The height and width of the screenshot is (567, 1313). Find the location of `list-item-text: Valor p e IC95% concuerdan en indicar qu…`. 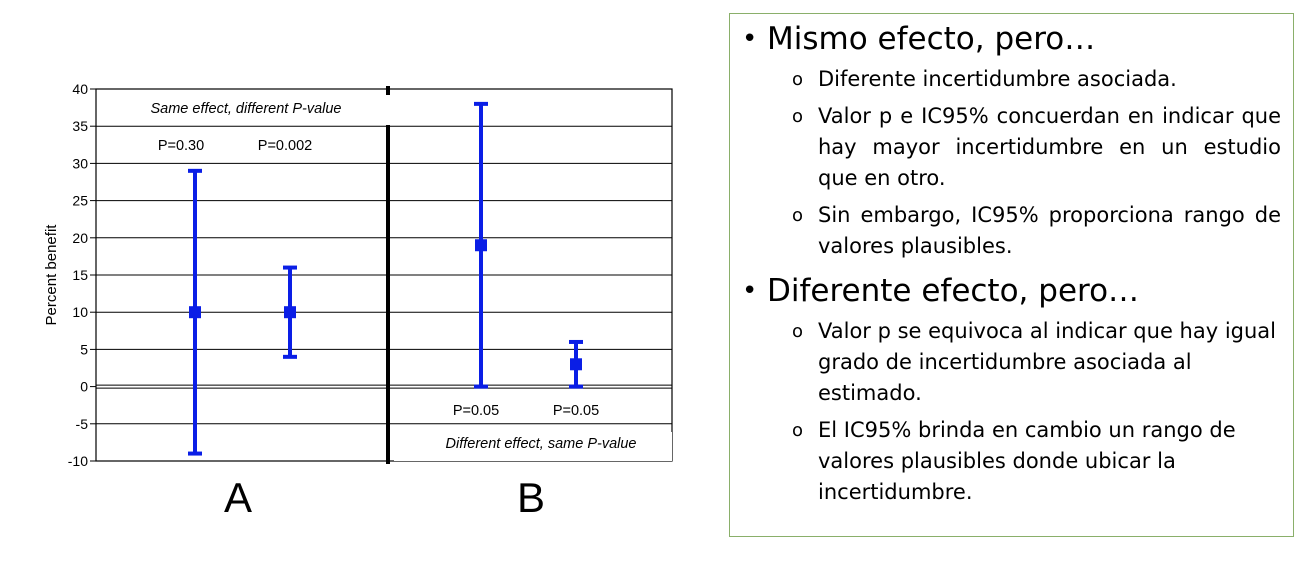

list-item-text: Valor p e IC95% concuerdan en indicar qu… is located at coordinates (1049, 147).